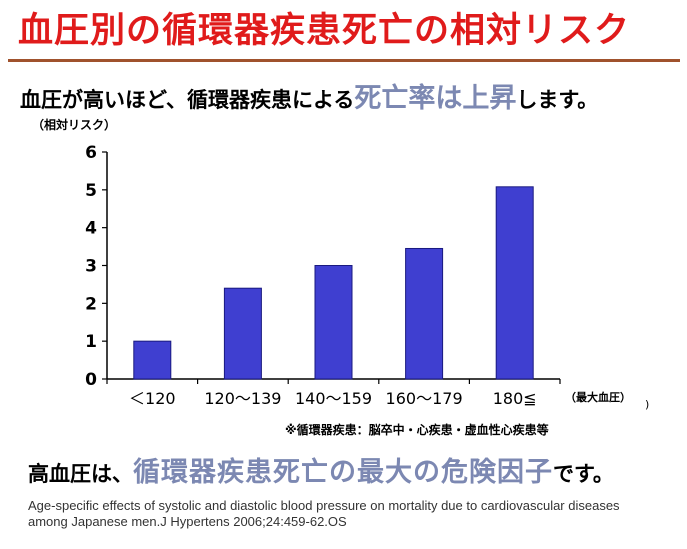 Image resolution: width=687 pixels, height=549 pixels. Describe the element at coordinates (91, 304) in the screenshot. I see `y-tick-label: 2` at that location.